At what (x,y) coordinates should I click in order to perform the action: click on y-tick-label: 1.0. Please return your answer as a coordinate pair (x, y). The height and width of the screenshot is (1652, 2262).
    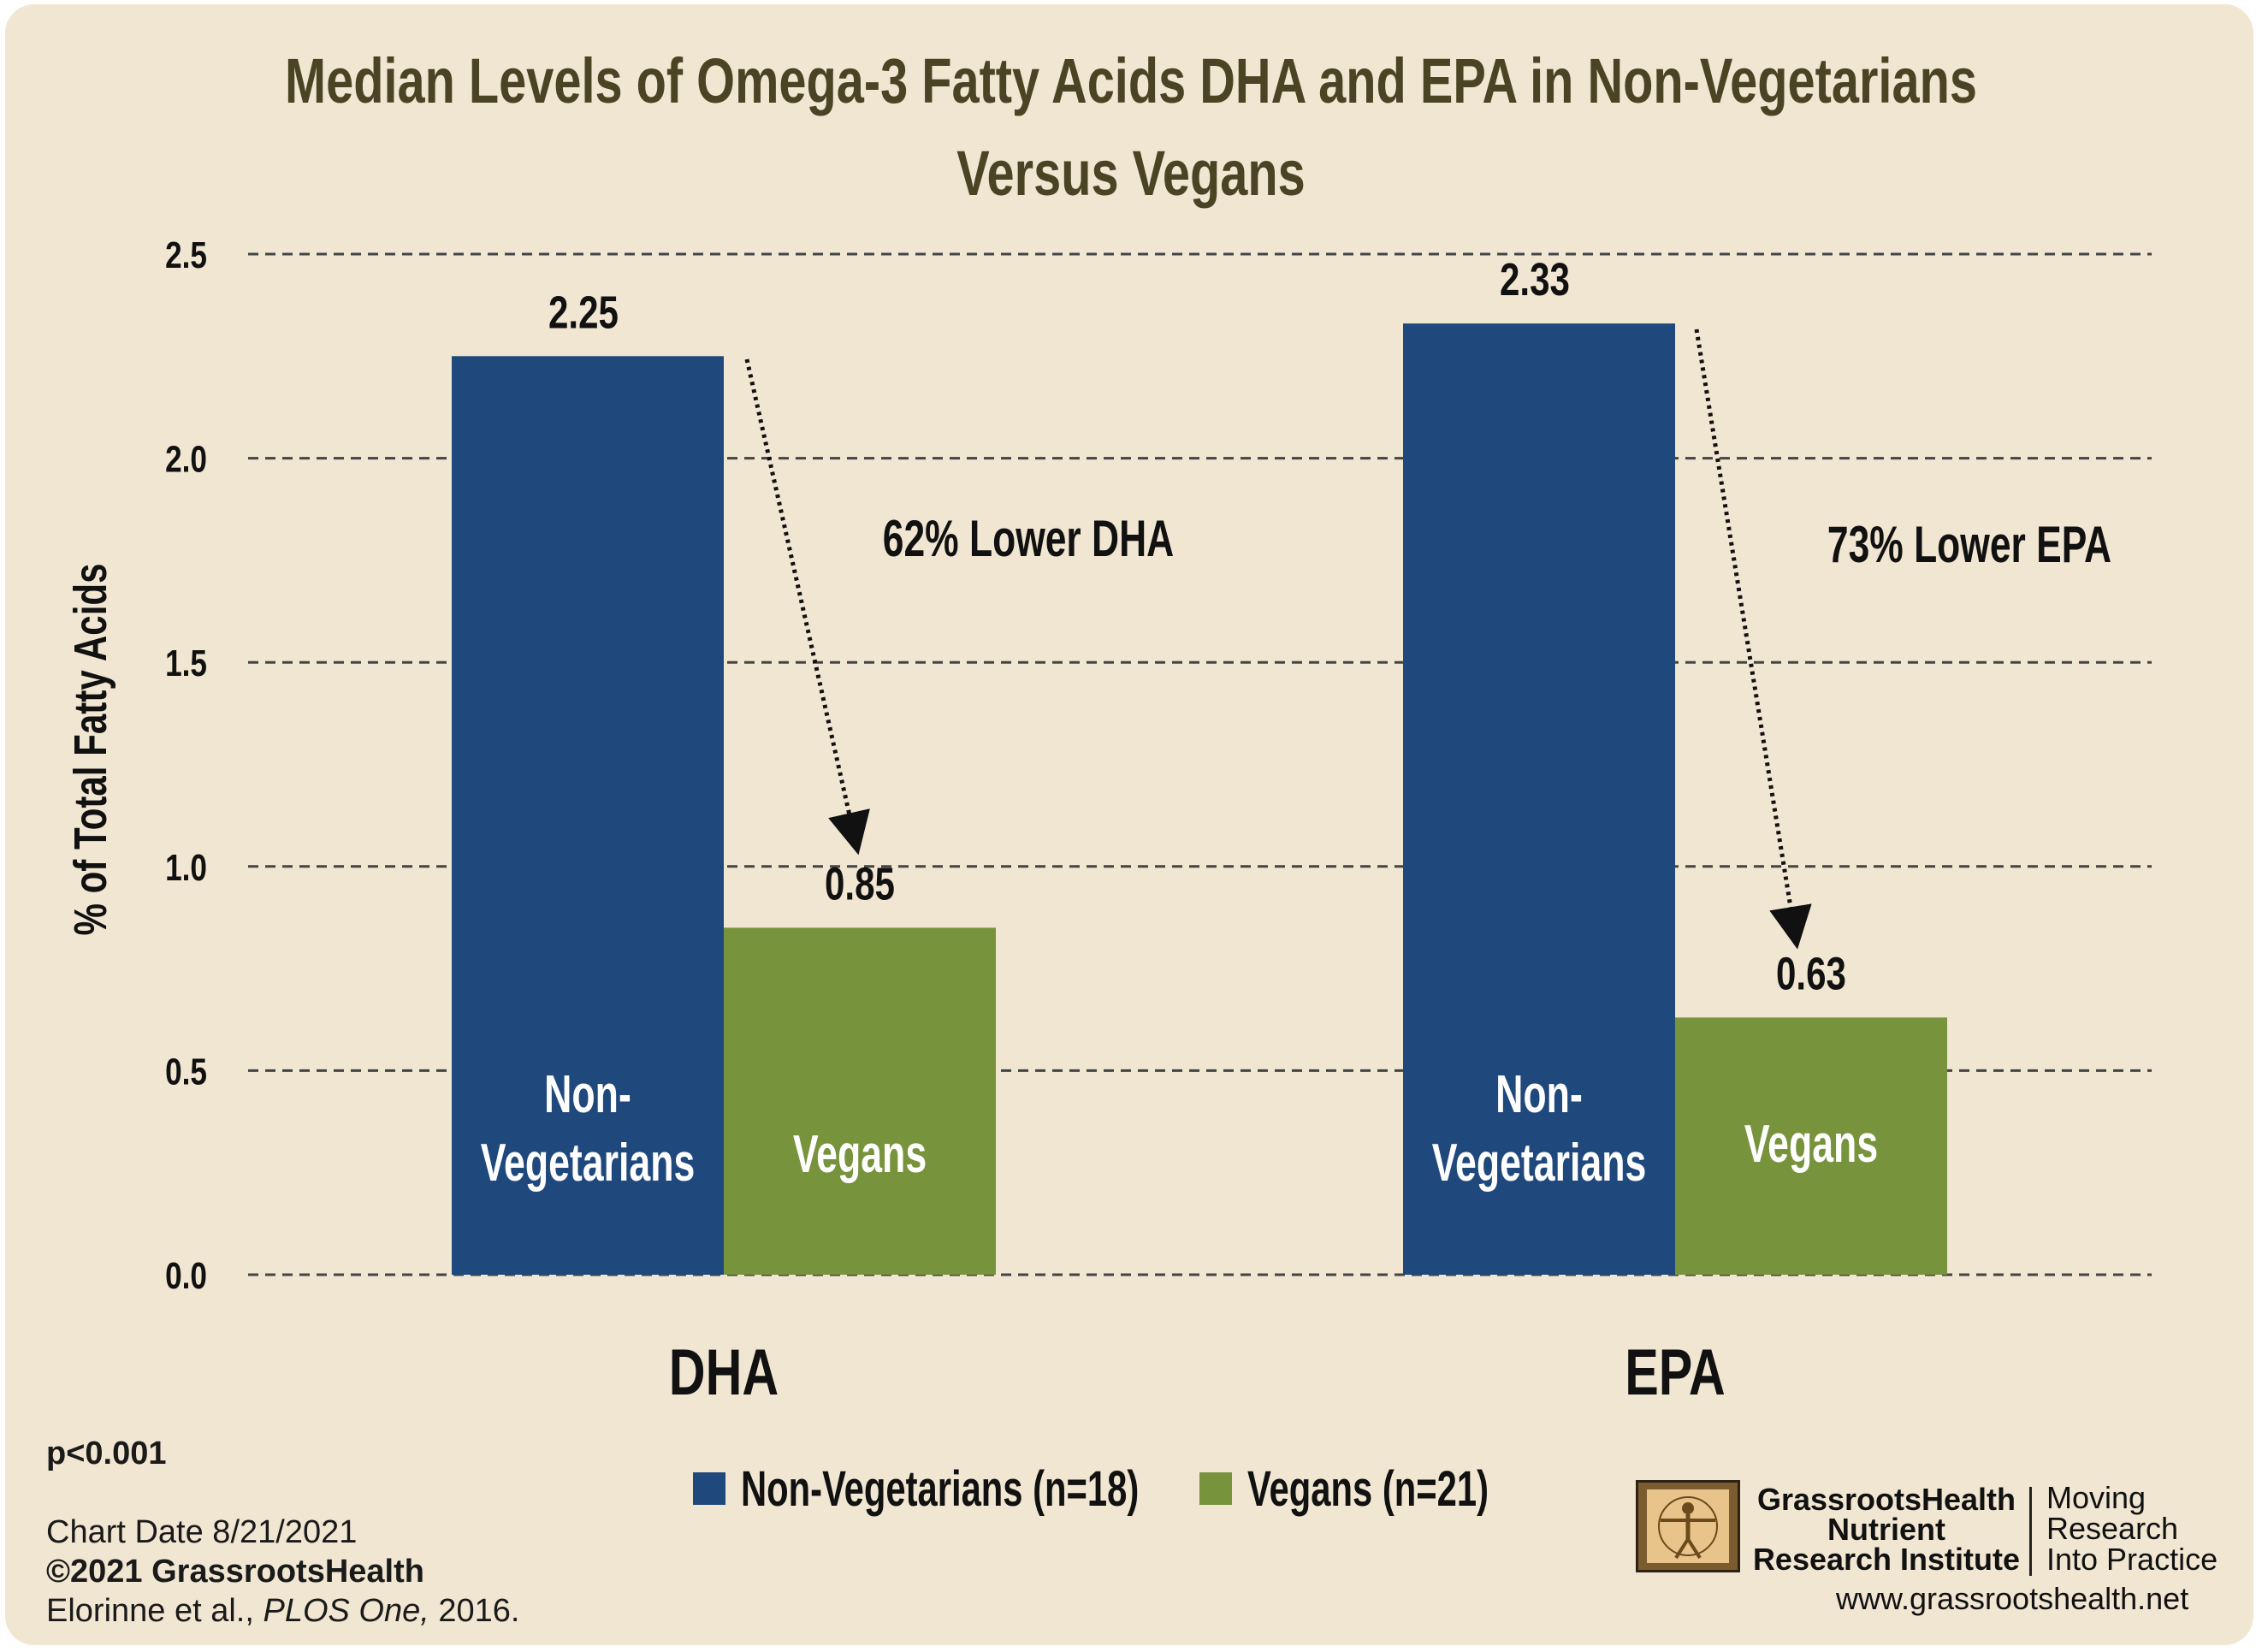
    Looking at the image, I should click on (186, 868).